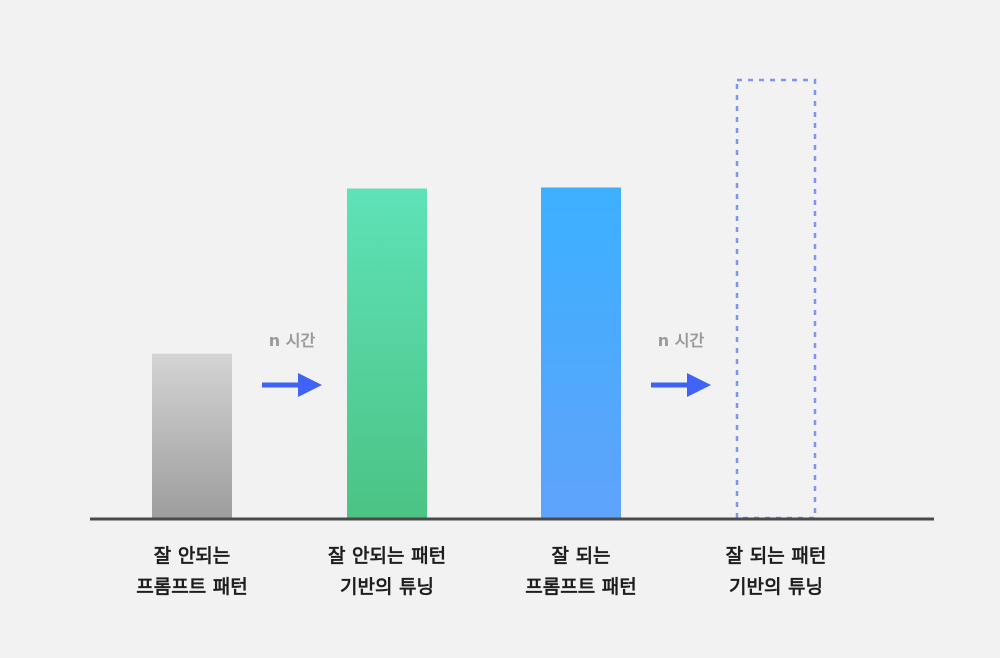  Describe the element at coordinates (580, 556) in the screenshot. I see `category-label-3-line-1: 잘 되는` at that location.